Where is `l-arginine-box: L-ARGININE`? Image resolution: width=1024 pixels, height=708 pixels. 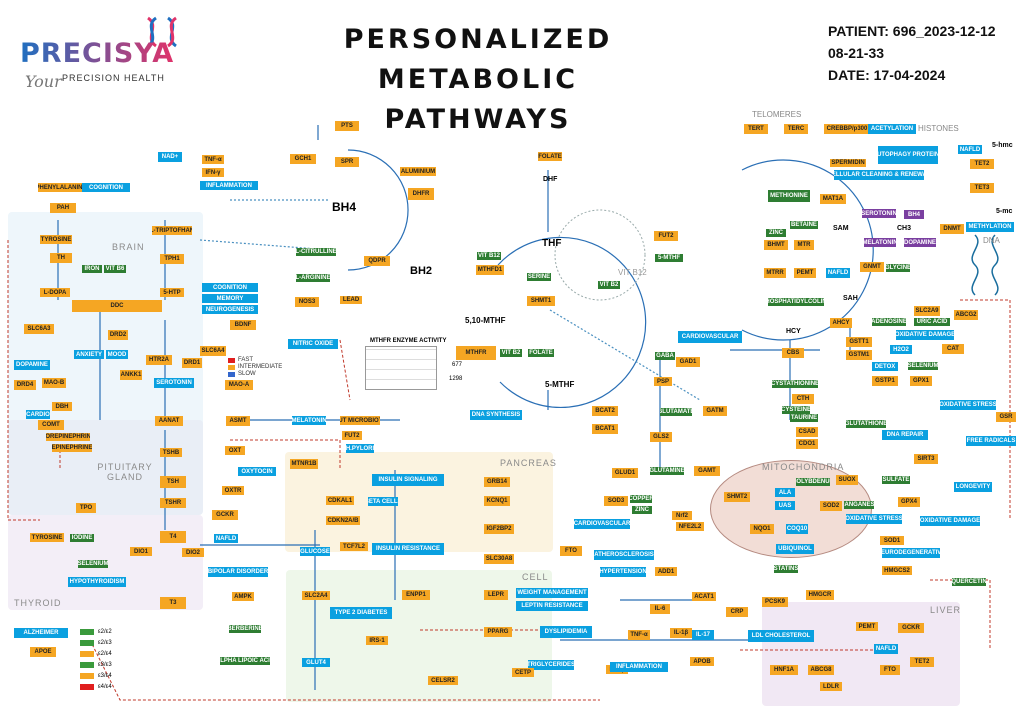 l-arginine-box: L-ARGININE is located at coordinates (313, 278).